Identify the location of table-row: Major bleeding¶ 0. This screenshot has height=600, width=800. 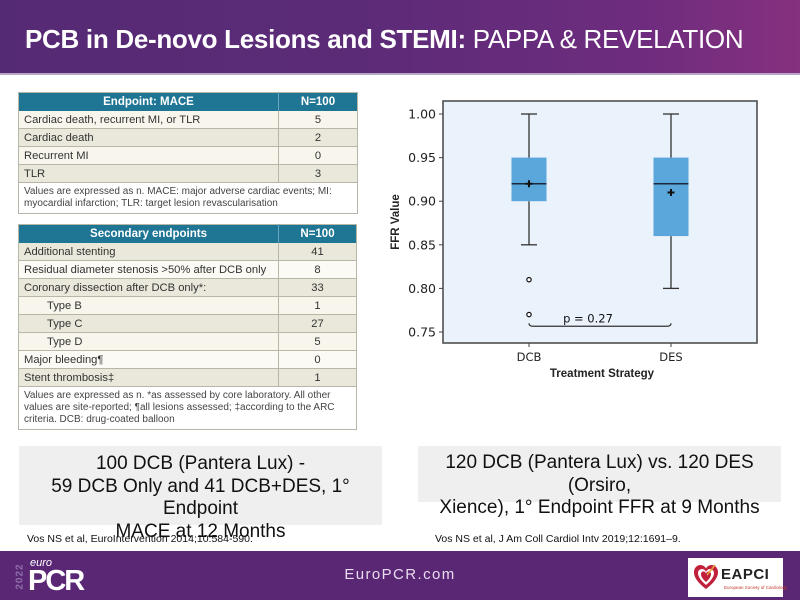
(187, 359).